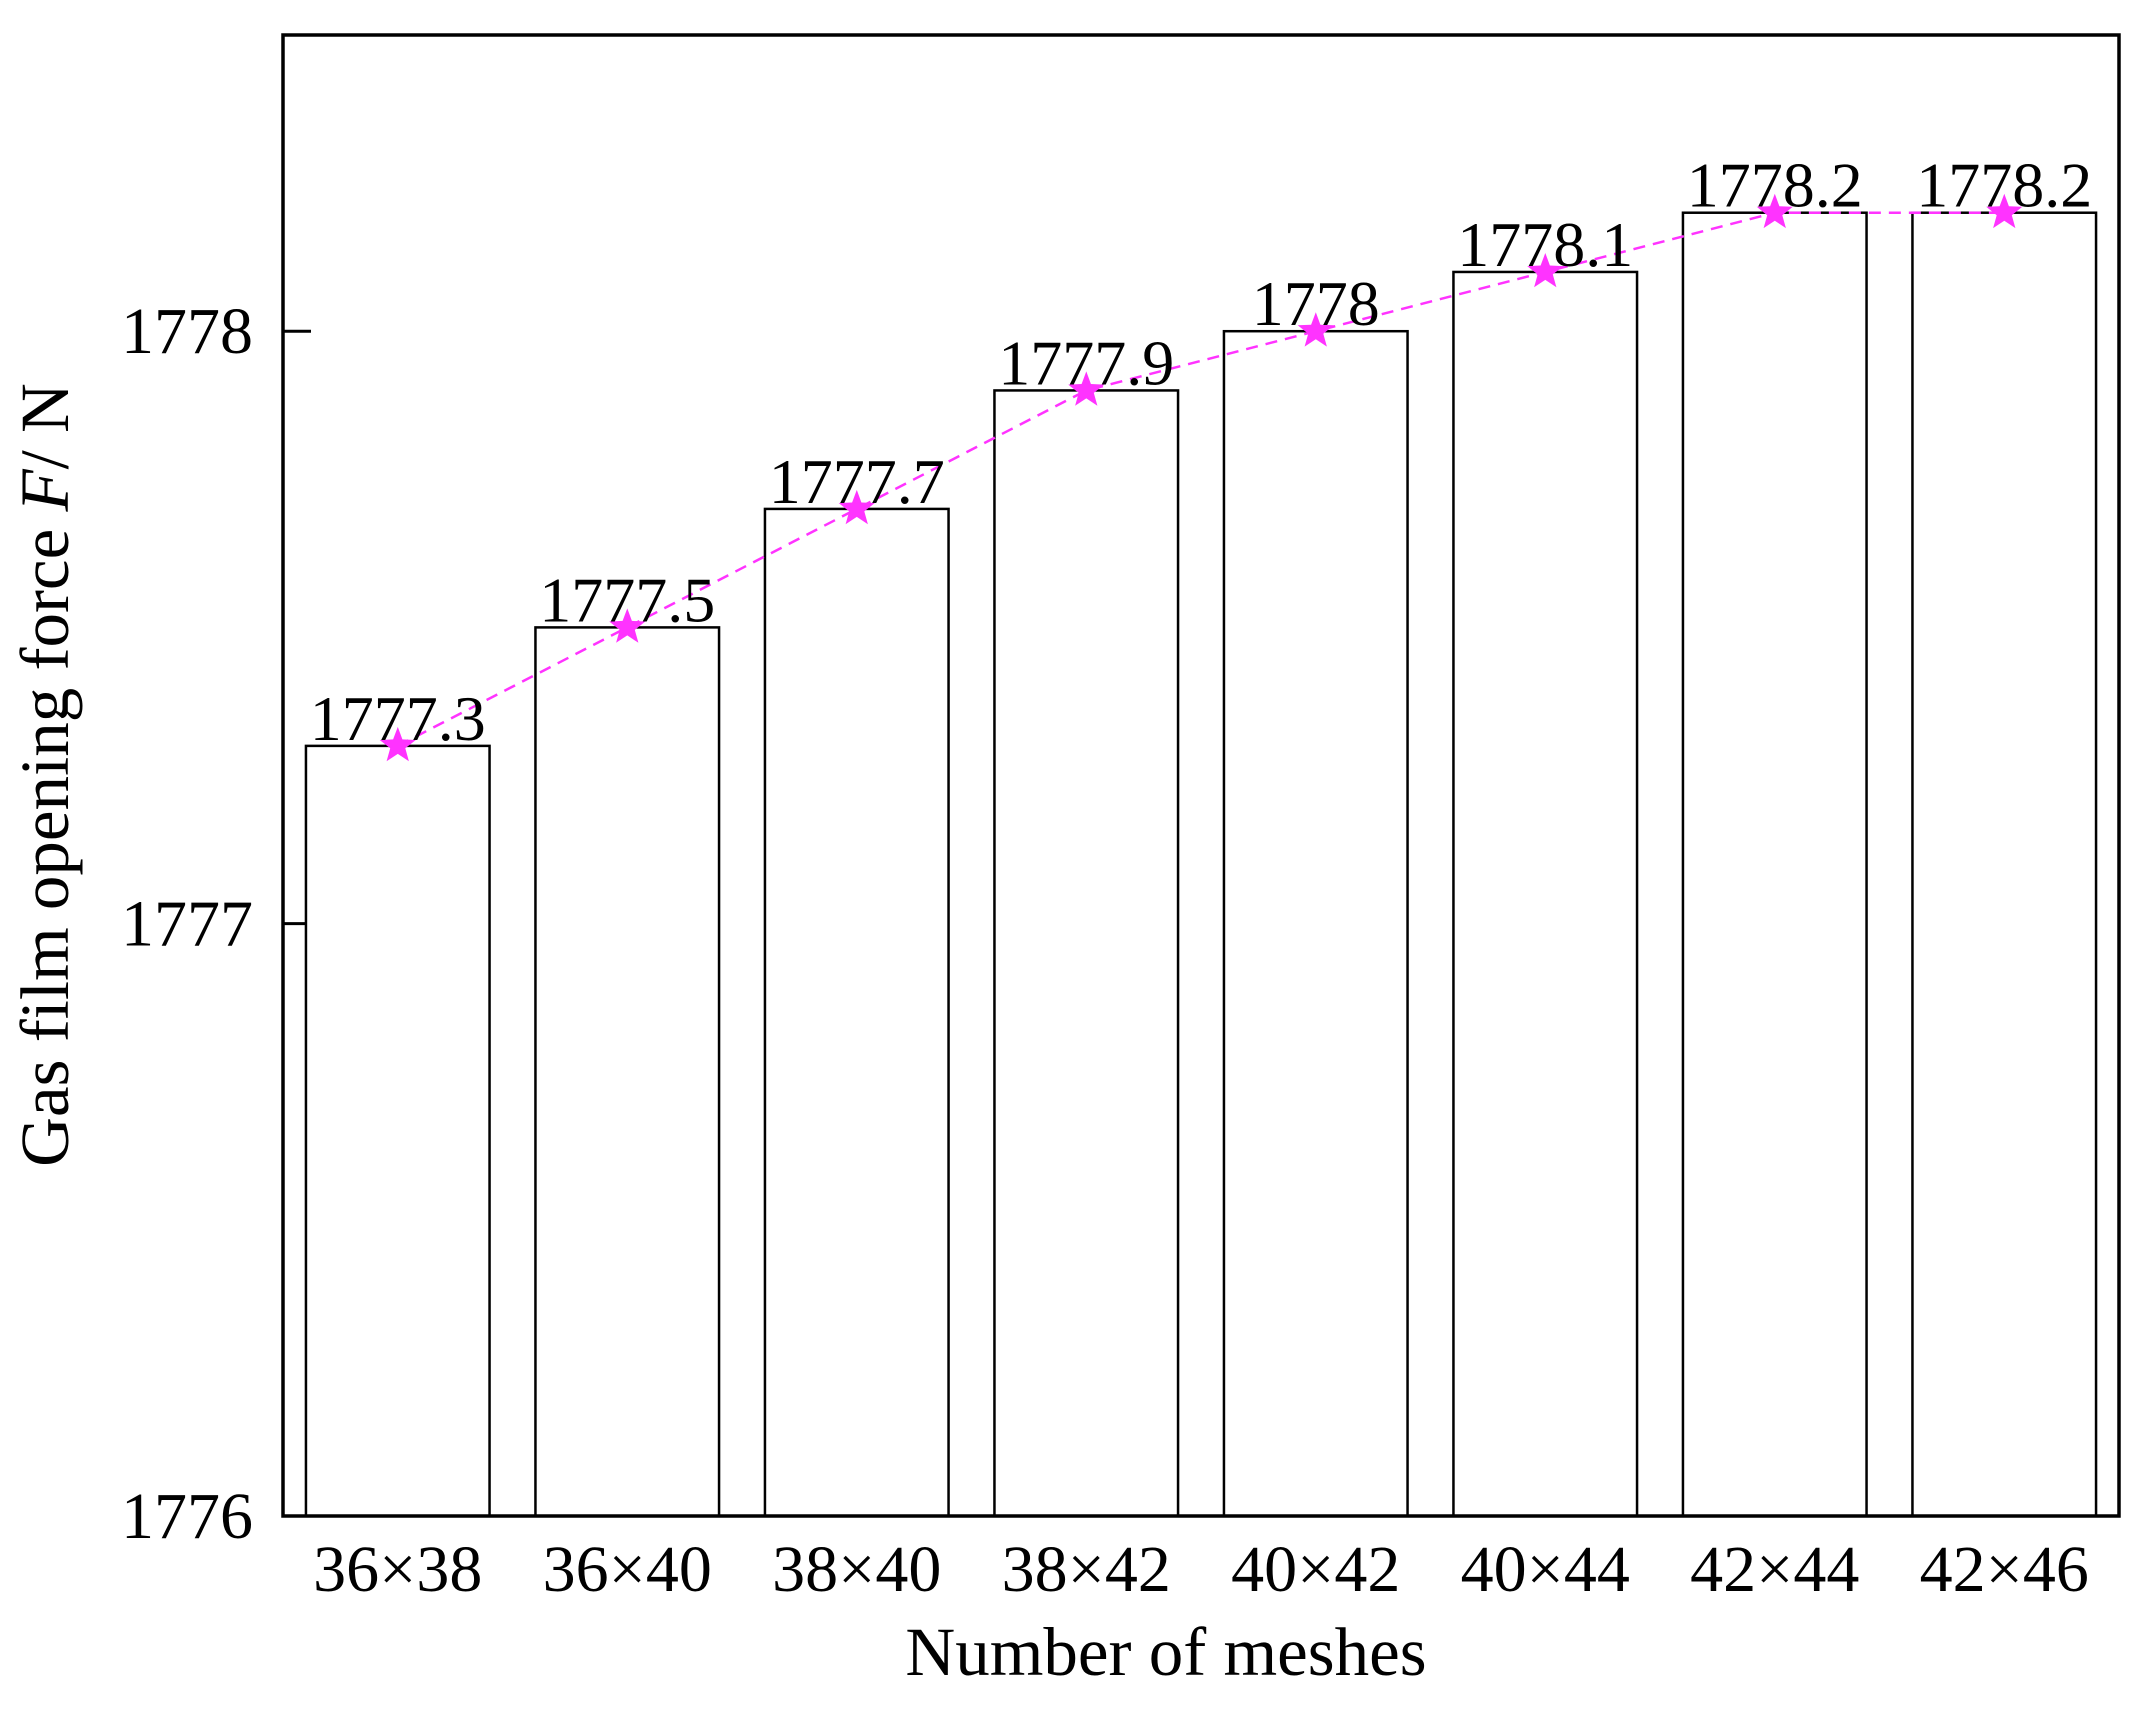  Describe the element at coordinates (1545, 244) in the screenshot. I see `data-label: 1778.1` at that location.